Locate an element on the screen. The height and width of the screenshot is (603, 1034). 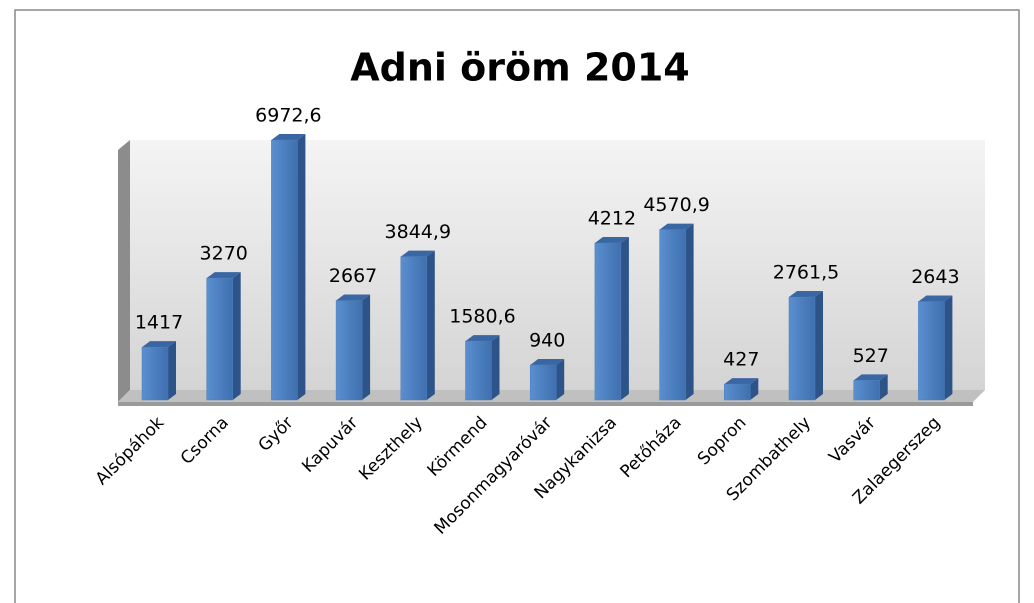
value-label: 1580,6 is located at coordinates (482, 317).